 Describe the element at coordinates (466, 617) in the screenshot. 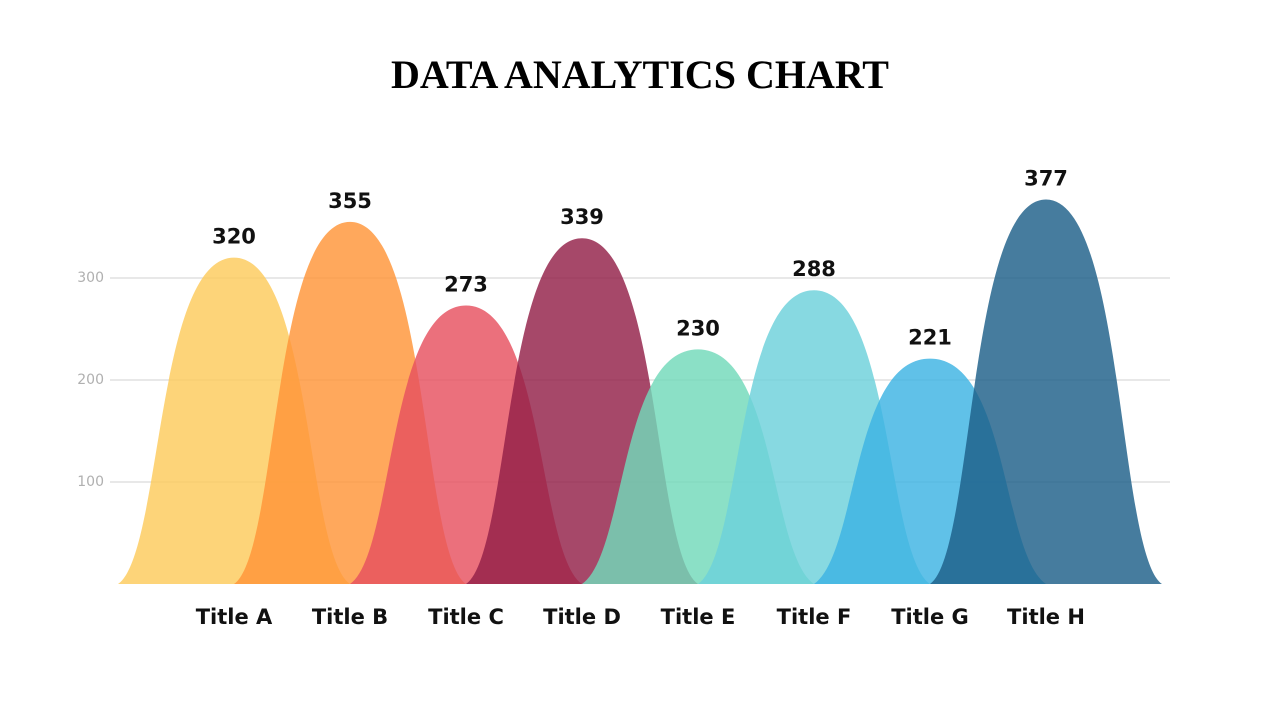

I see `x-tick-label: Title C` at that location.